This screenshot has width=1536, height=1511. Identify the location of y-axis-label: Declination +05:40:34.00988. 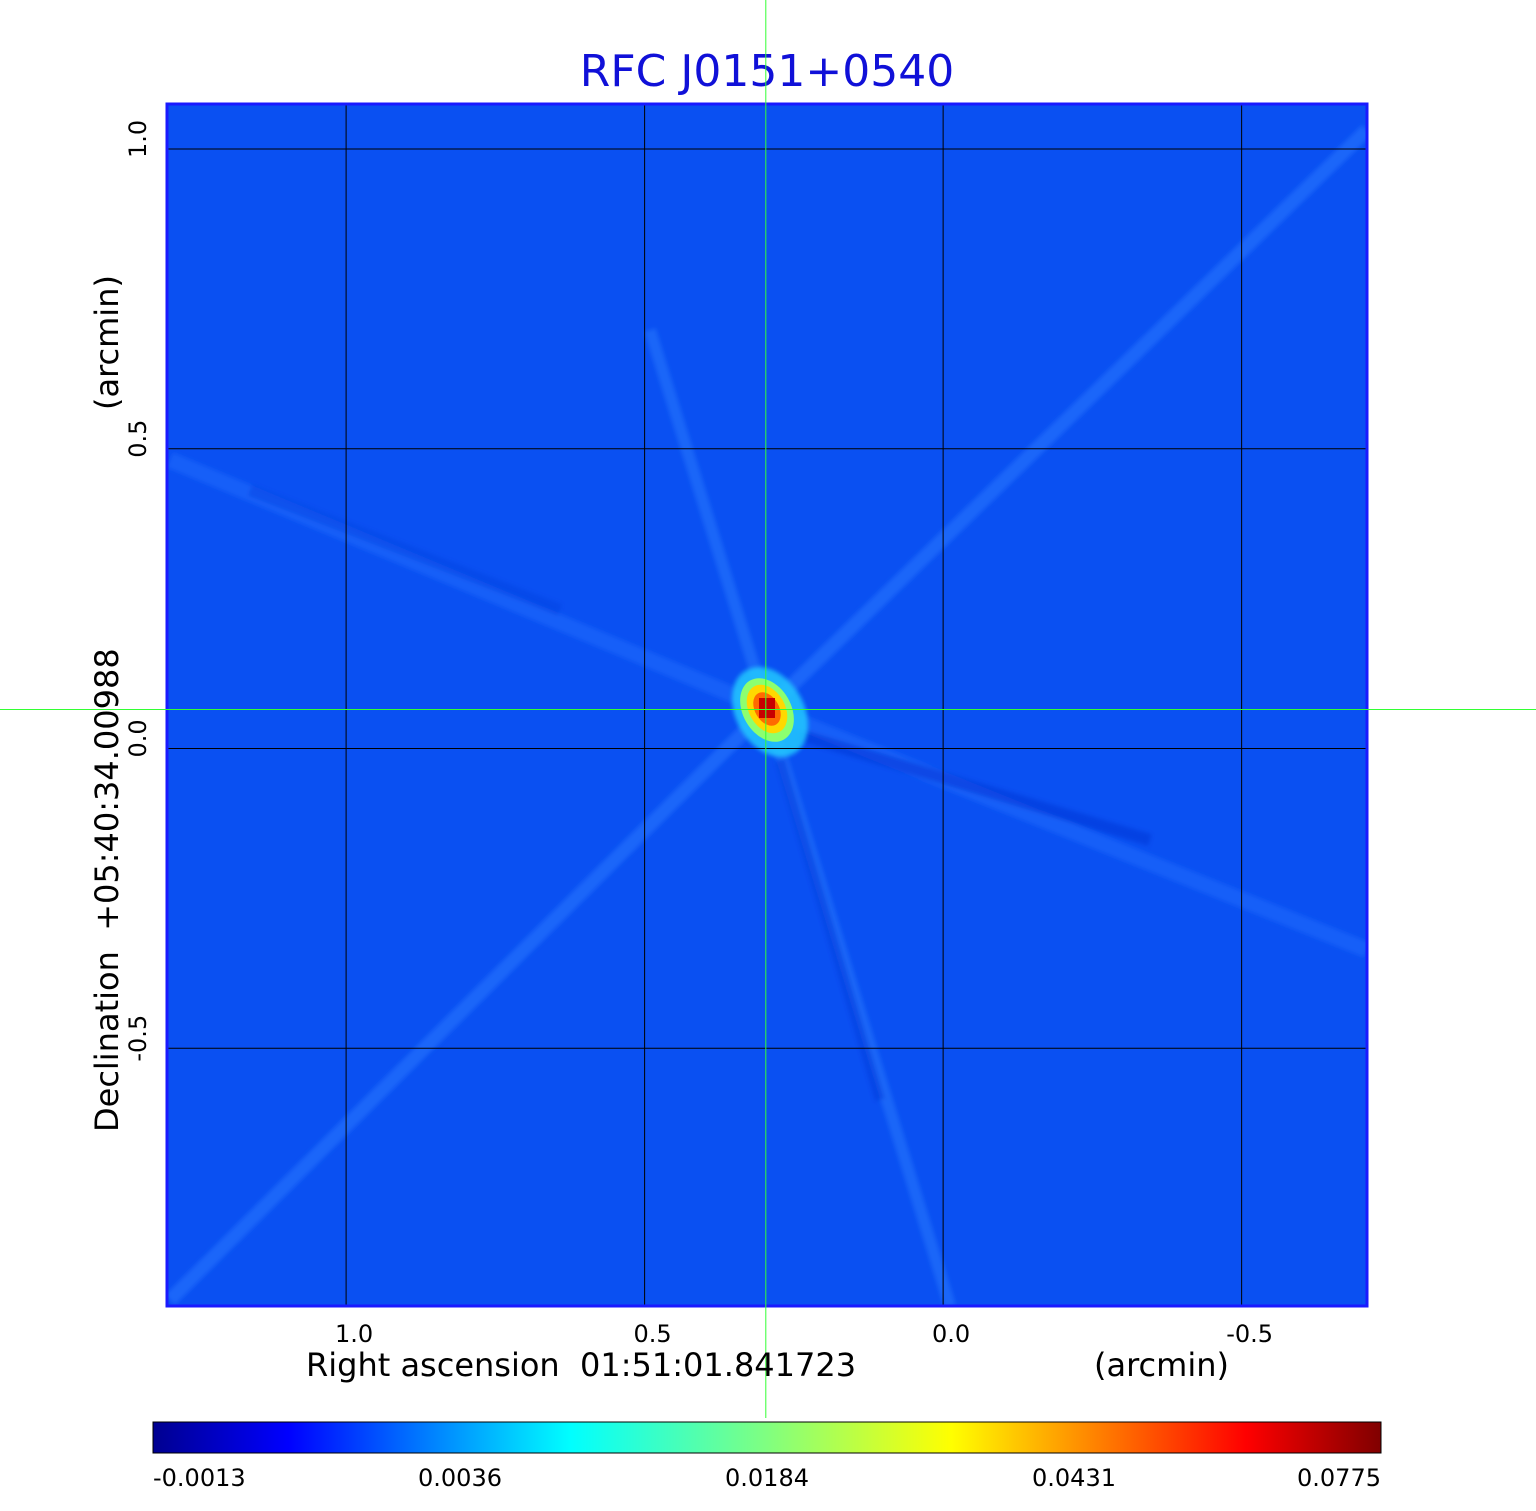
(107, 890).